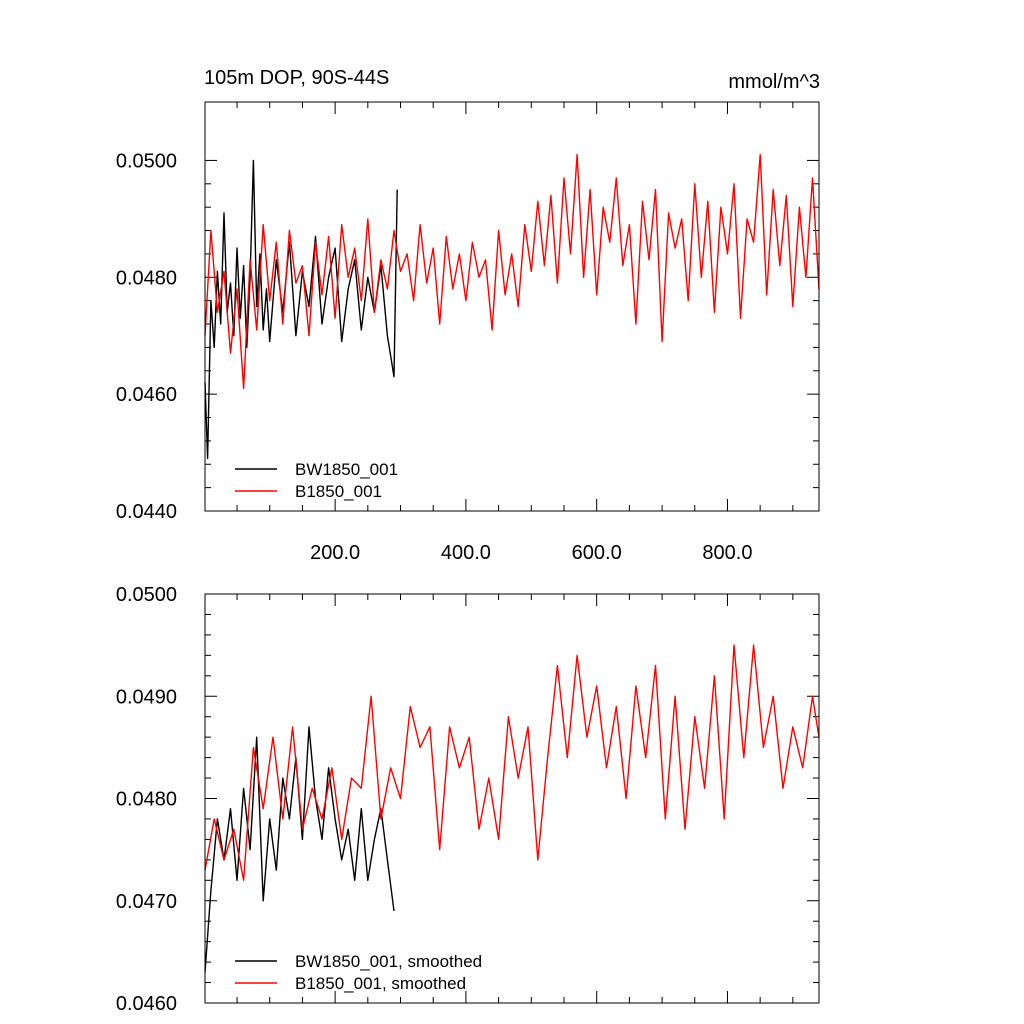 This screenshot has width=1024, height=1024. Describe the element at coordinates (335, 553) in the screenshot. I see `top-x-tick-label: 200.0` at that location.